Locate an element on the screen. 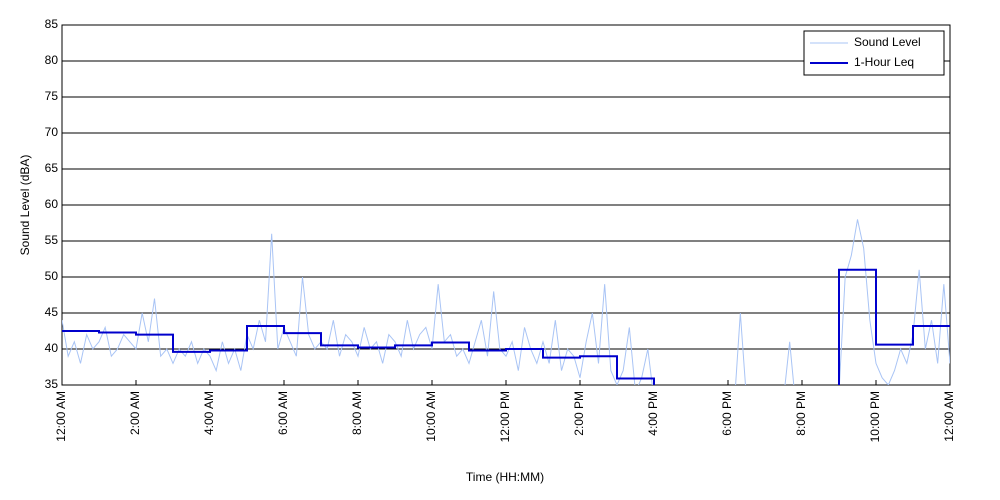  x-tick-label: 4:00 AM is located at coordinates (209, 413).